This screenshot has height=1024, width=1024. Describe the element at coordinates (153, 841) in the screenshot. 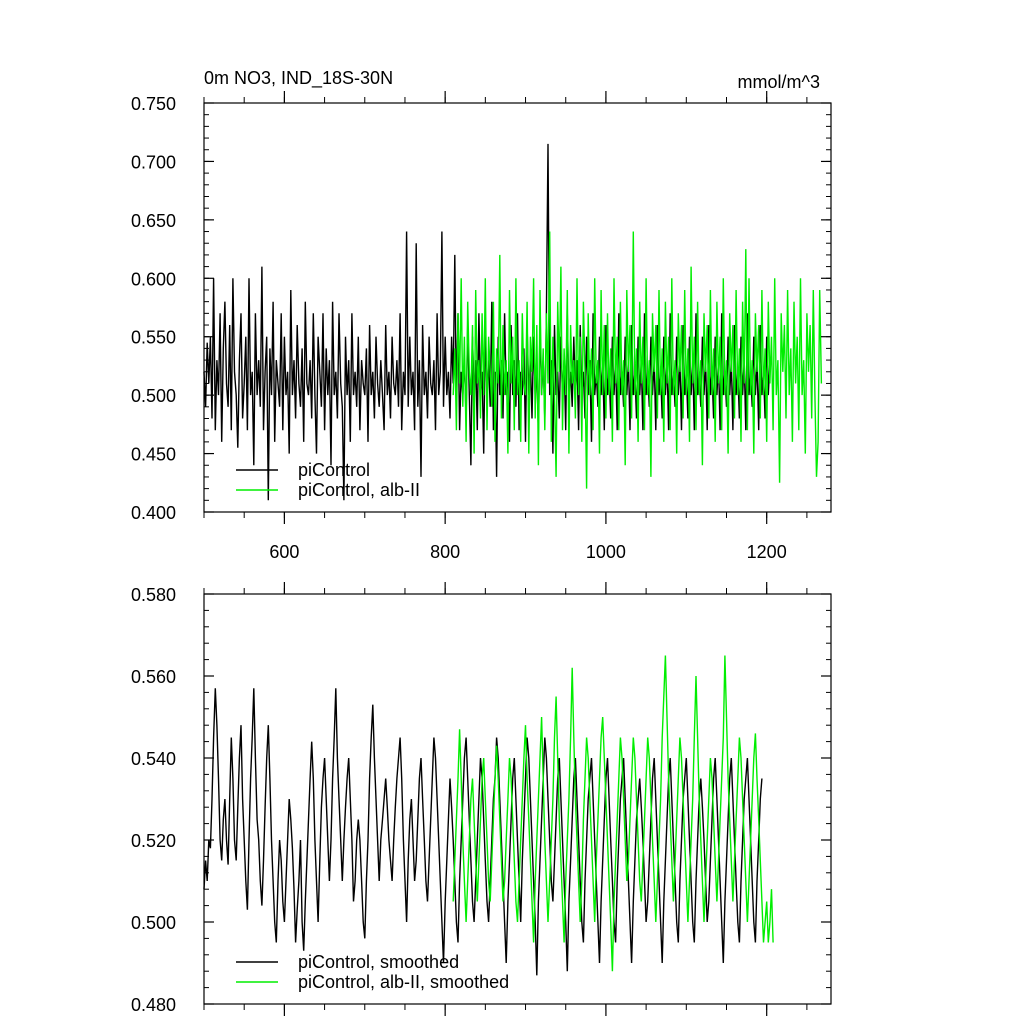

I see `y-tick-label: 0.520` at that location.